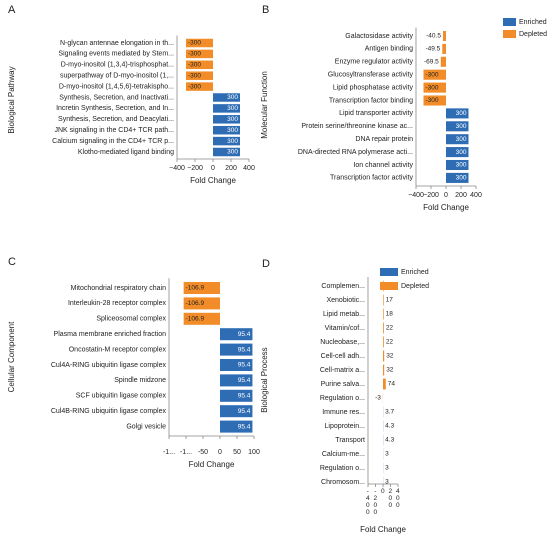  Describe the element at coordinates (12, 262) in the screenshot. I see `panel-label: C` at that location.